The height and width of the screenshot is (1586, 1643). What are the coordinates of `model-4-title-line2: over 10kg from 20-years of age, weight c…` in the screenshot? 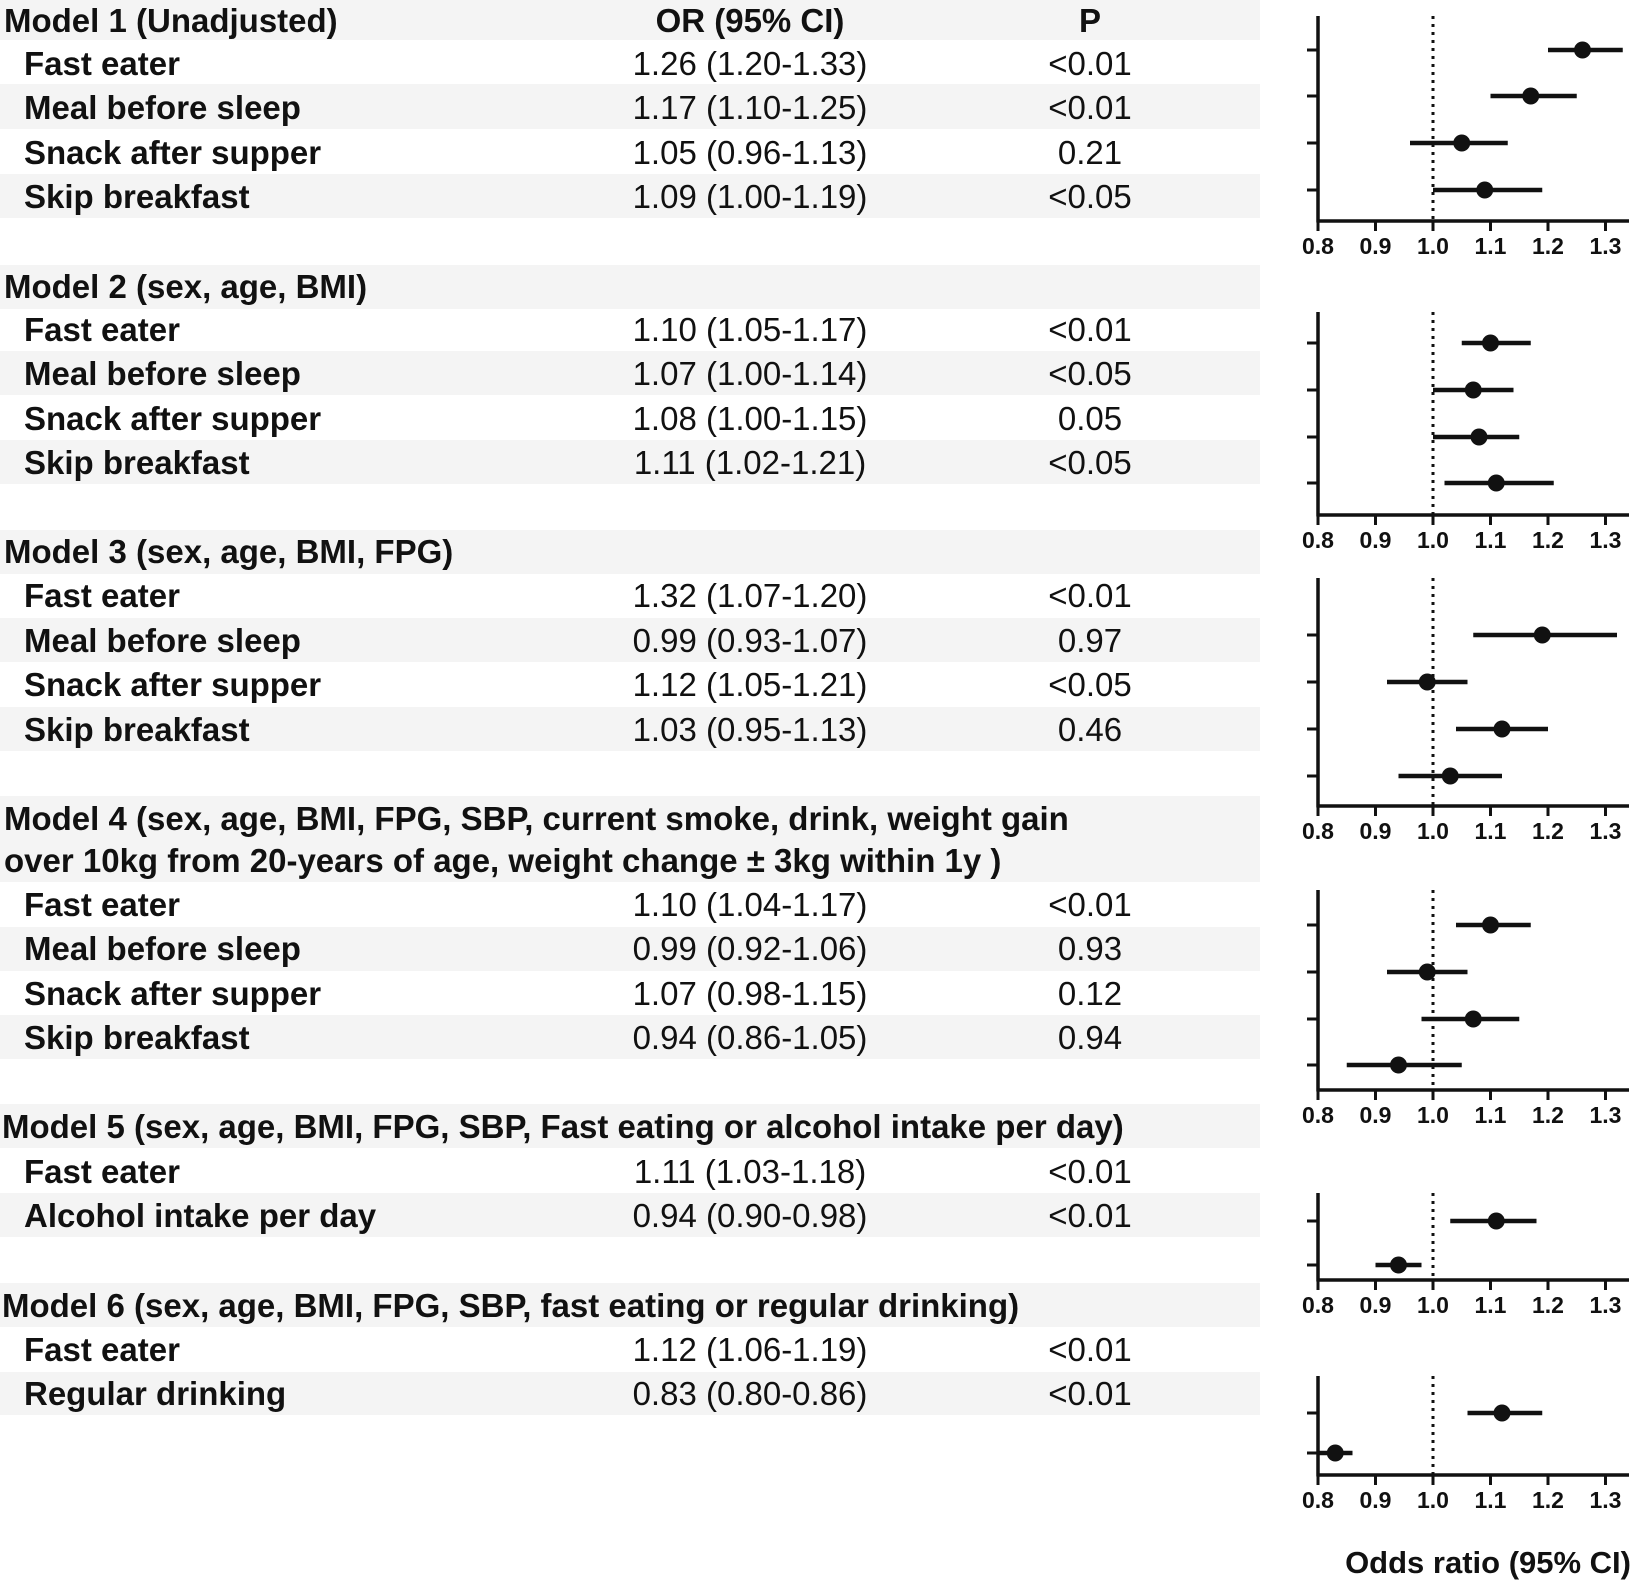 It's located at (503, 860).